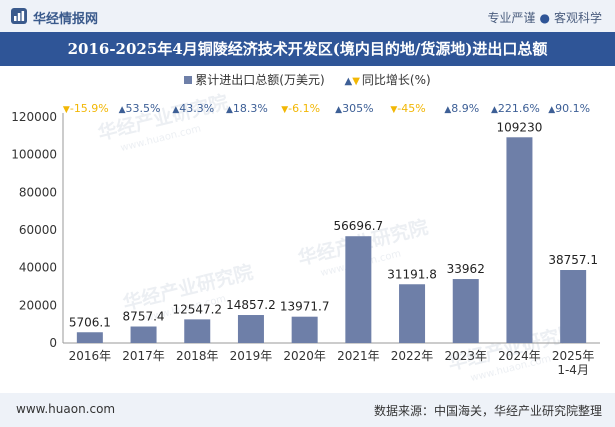 The image size is (615, 427). I want to click on bar-value-label: 8757.4, so click(144, 317).